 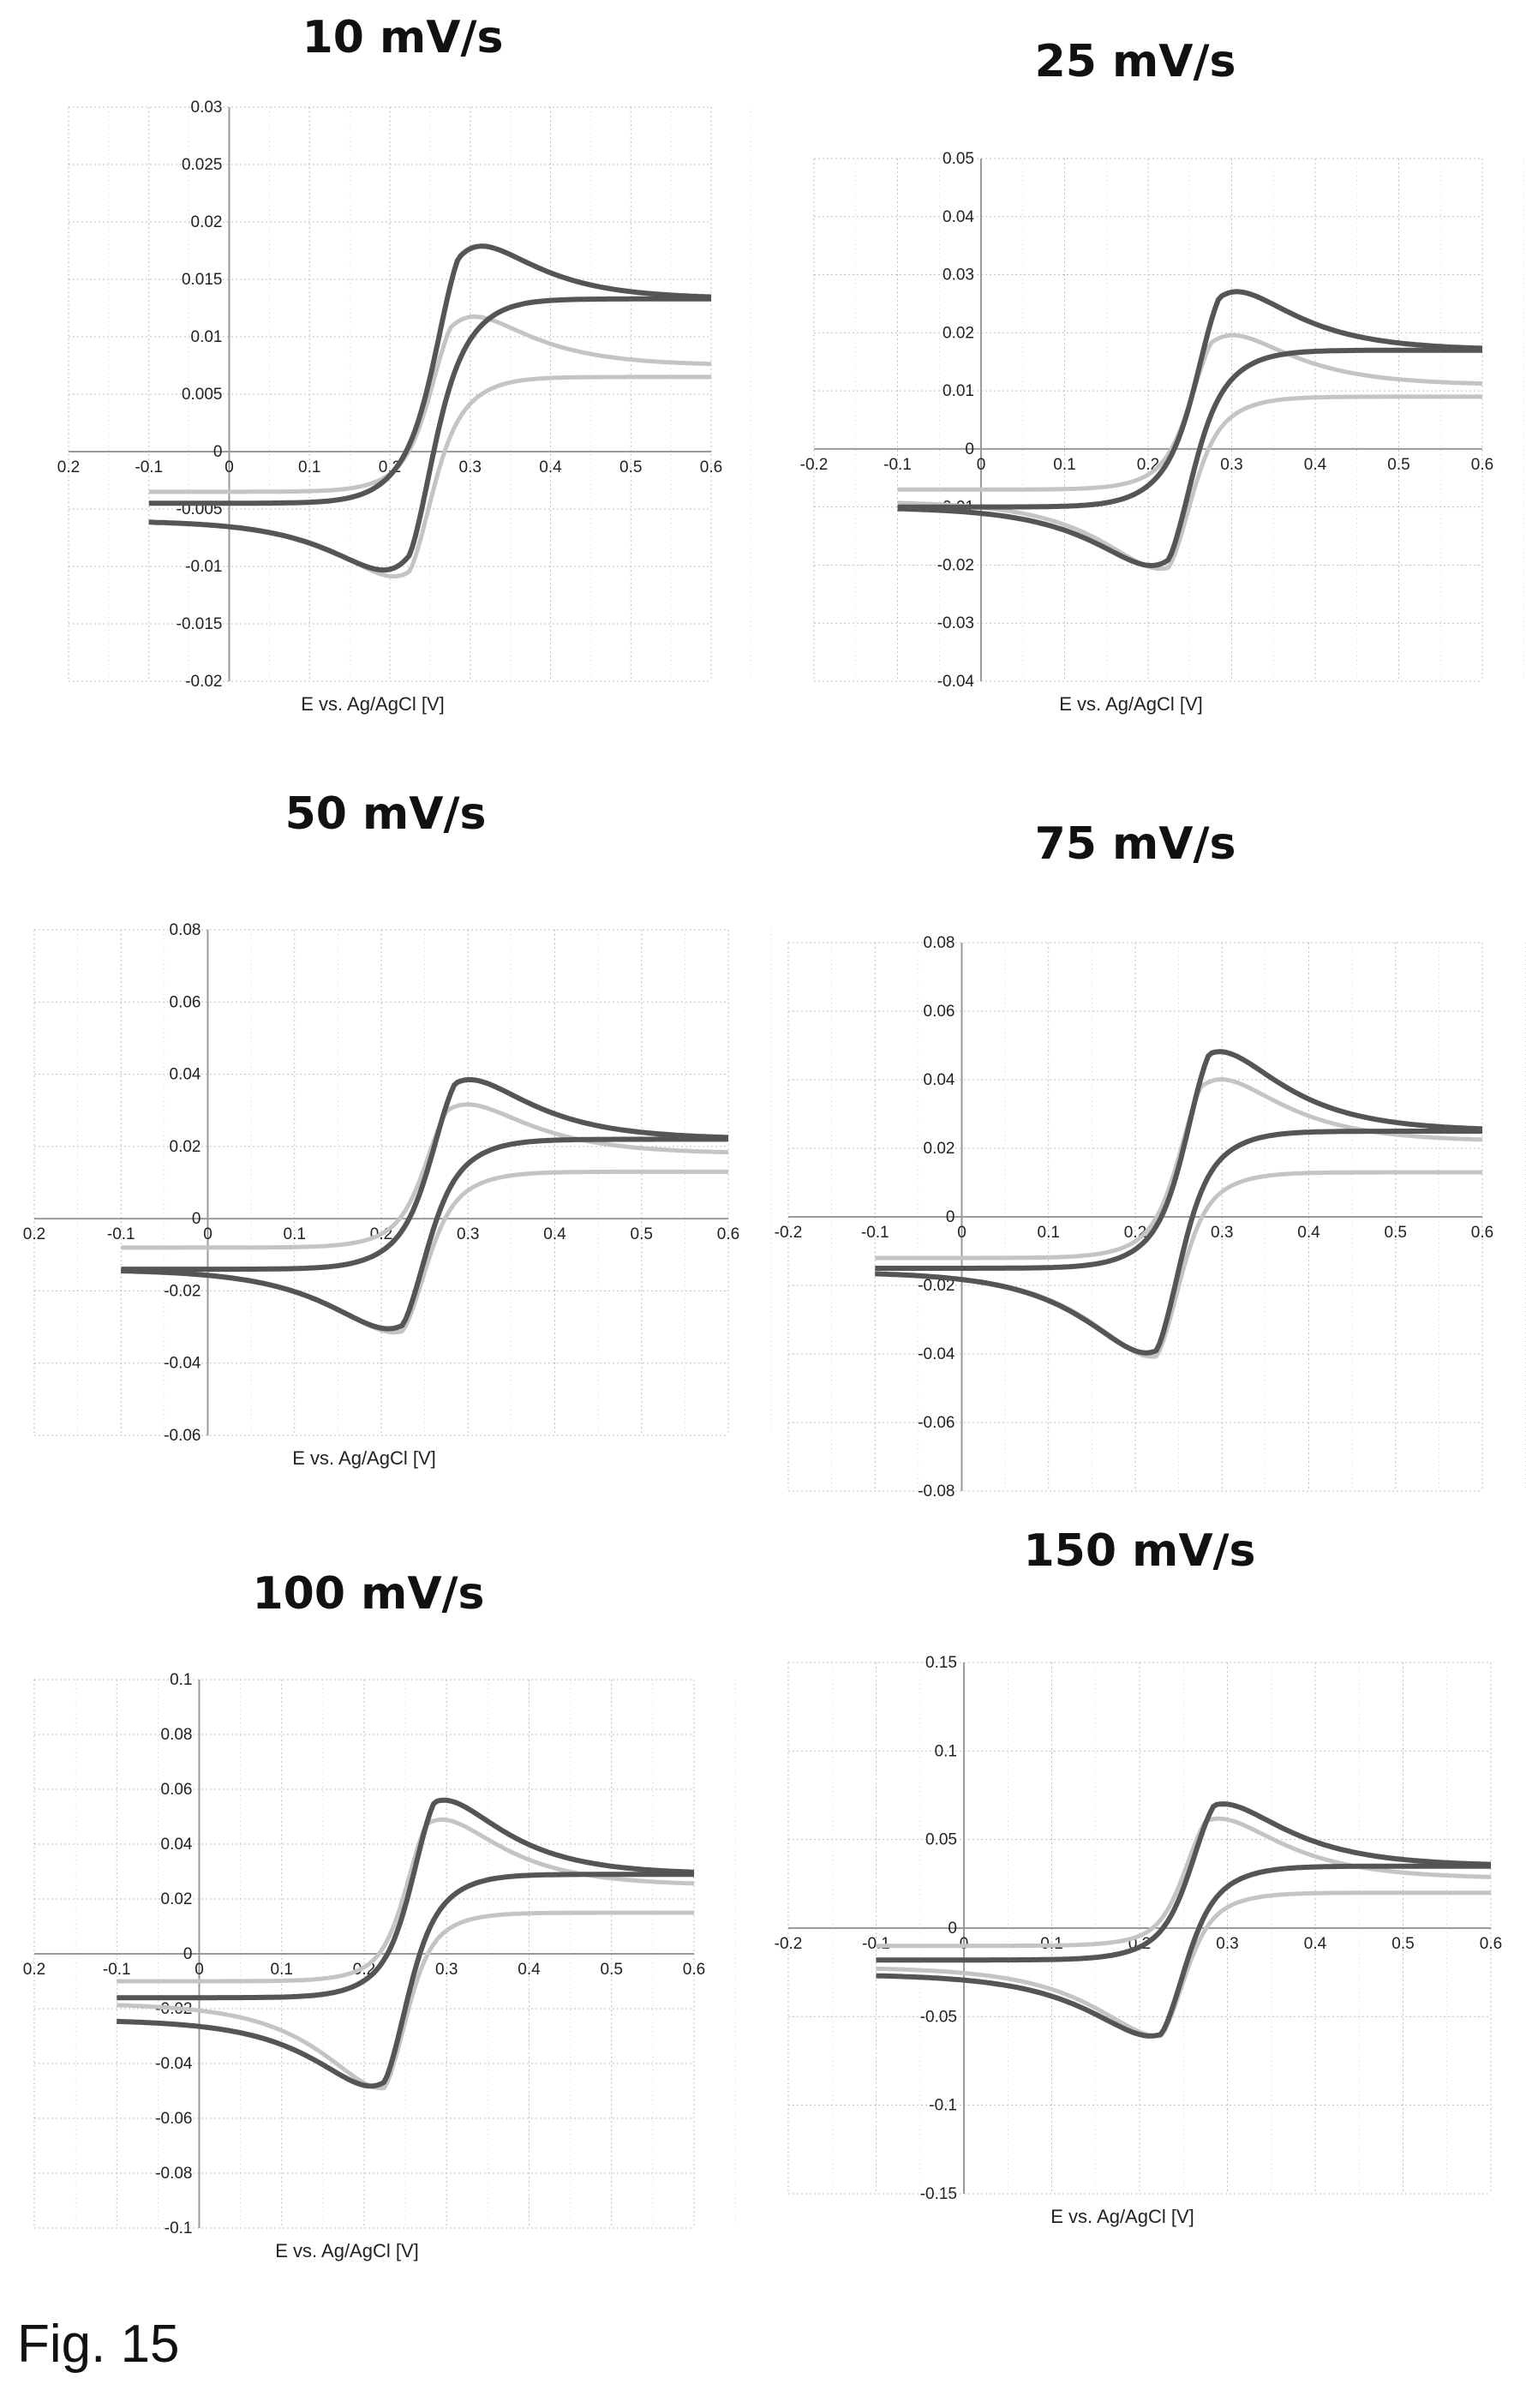 I want to click on y-tick-label: 0.015, so click(x=202, y=280).